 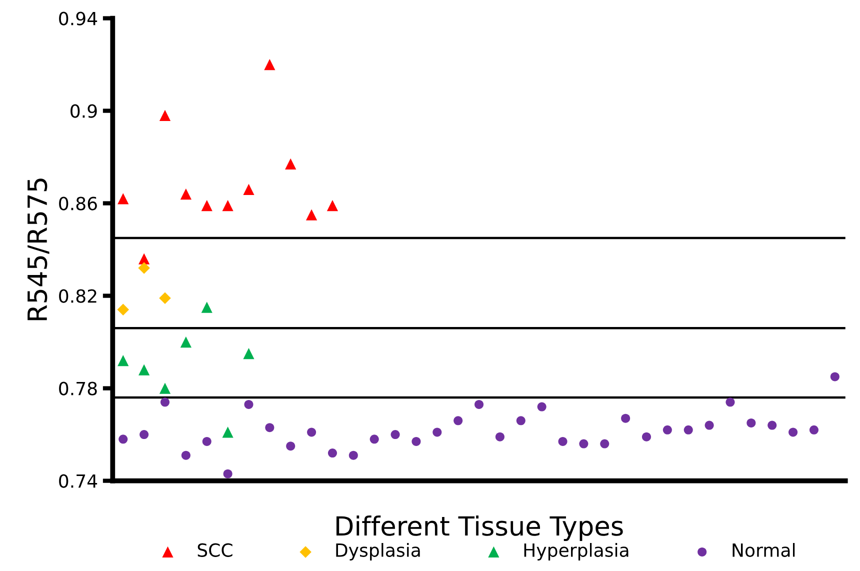 What do you see at coordinates (78, 203) in the screenshot?
I see `y-tick-label: 0.86` at bounding box center [78, 203].